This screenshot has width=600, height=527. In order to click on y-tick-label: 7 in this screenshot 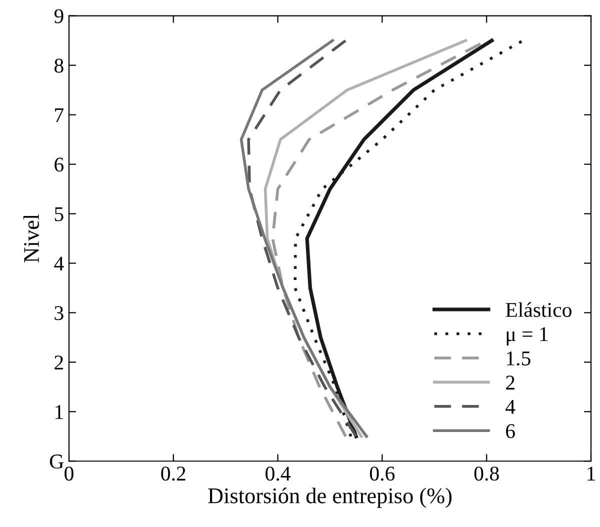, I will do `click(59, 115)`.